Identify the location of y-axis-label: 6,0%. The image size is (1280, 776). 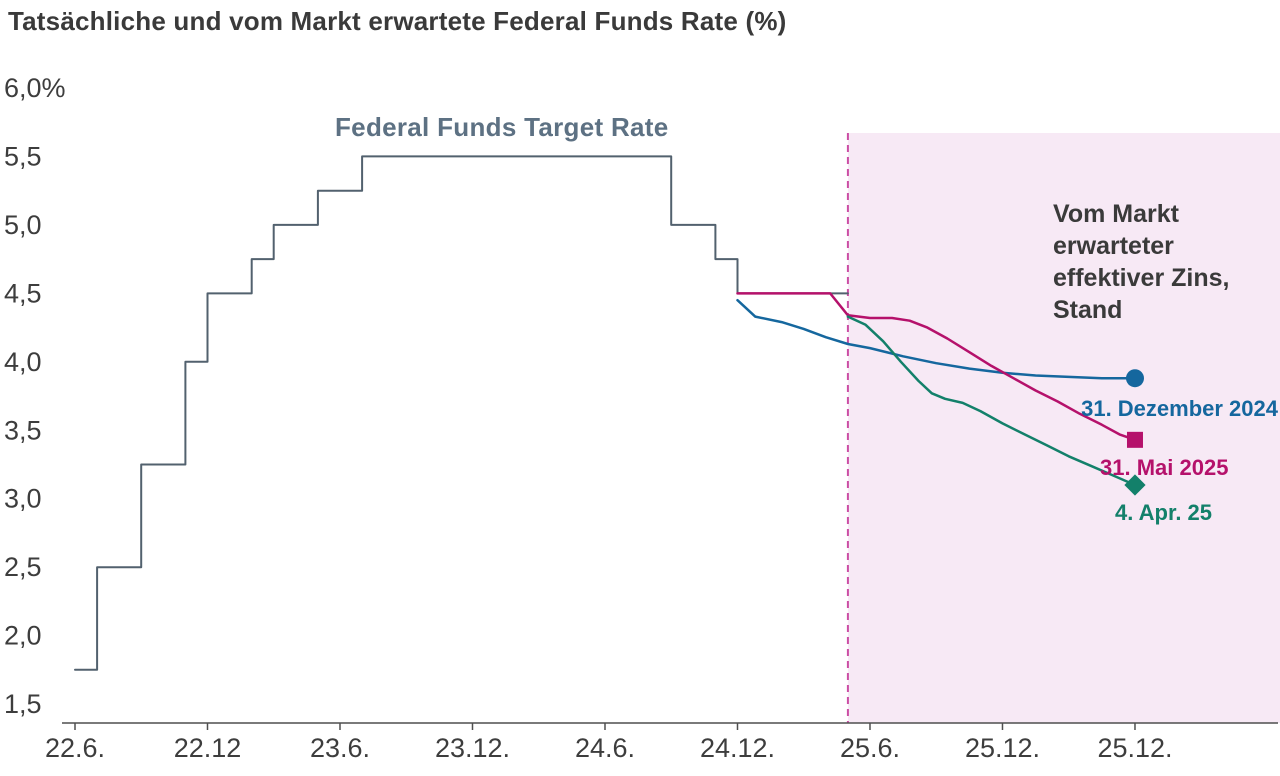
(35, 88).